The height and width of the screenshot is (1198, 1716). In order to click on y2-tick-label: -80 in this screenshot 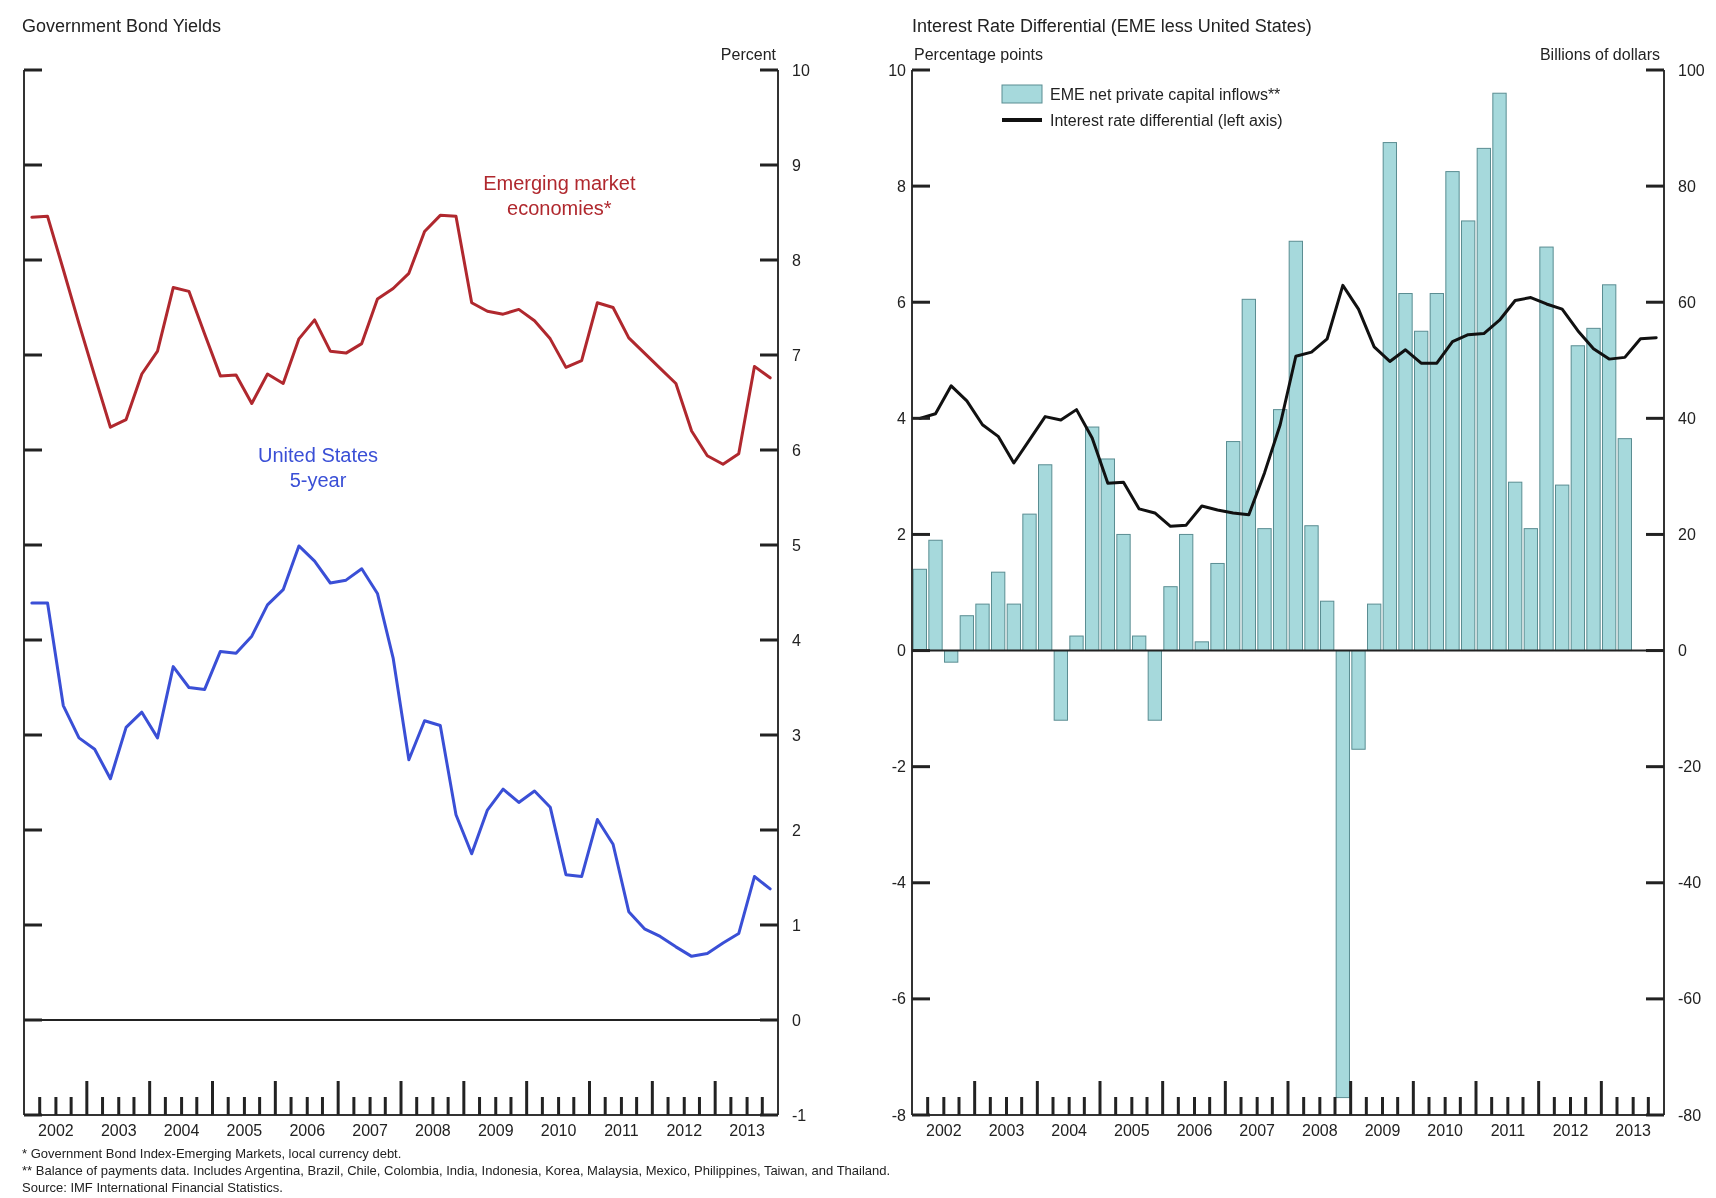, I will do `click(1690, 1115)`.